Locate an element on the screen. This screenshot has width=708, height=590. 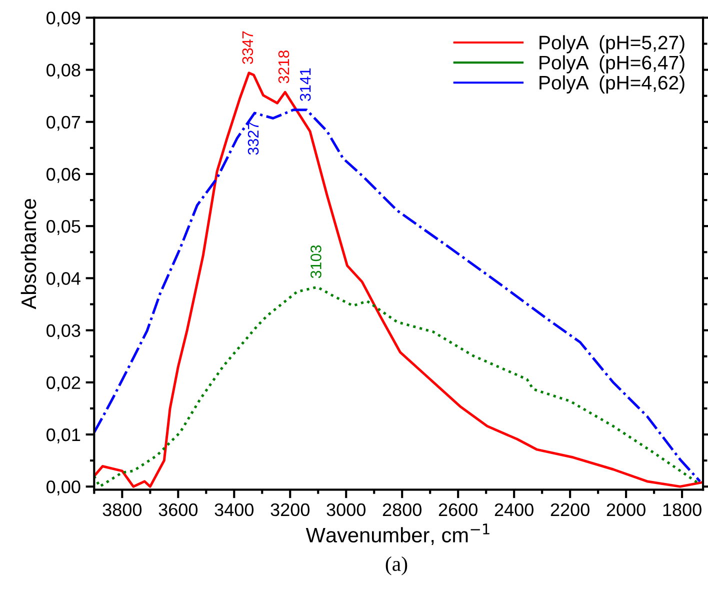
x-tick-label: 1800 is located at coordinates (682, 509).